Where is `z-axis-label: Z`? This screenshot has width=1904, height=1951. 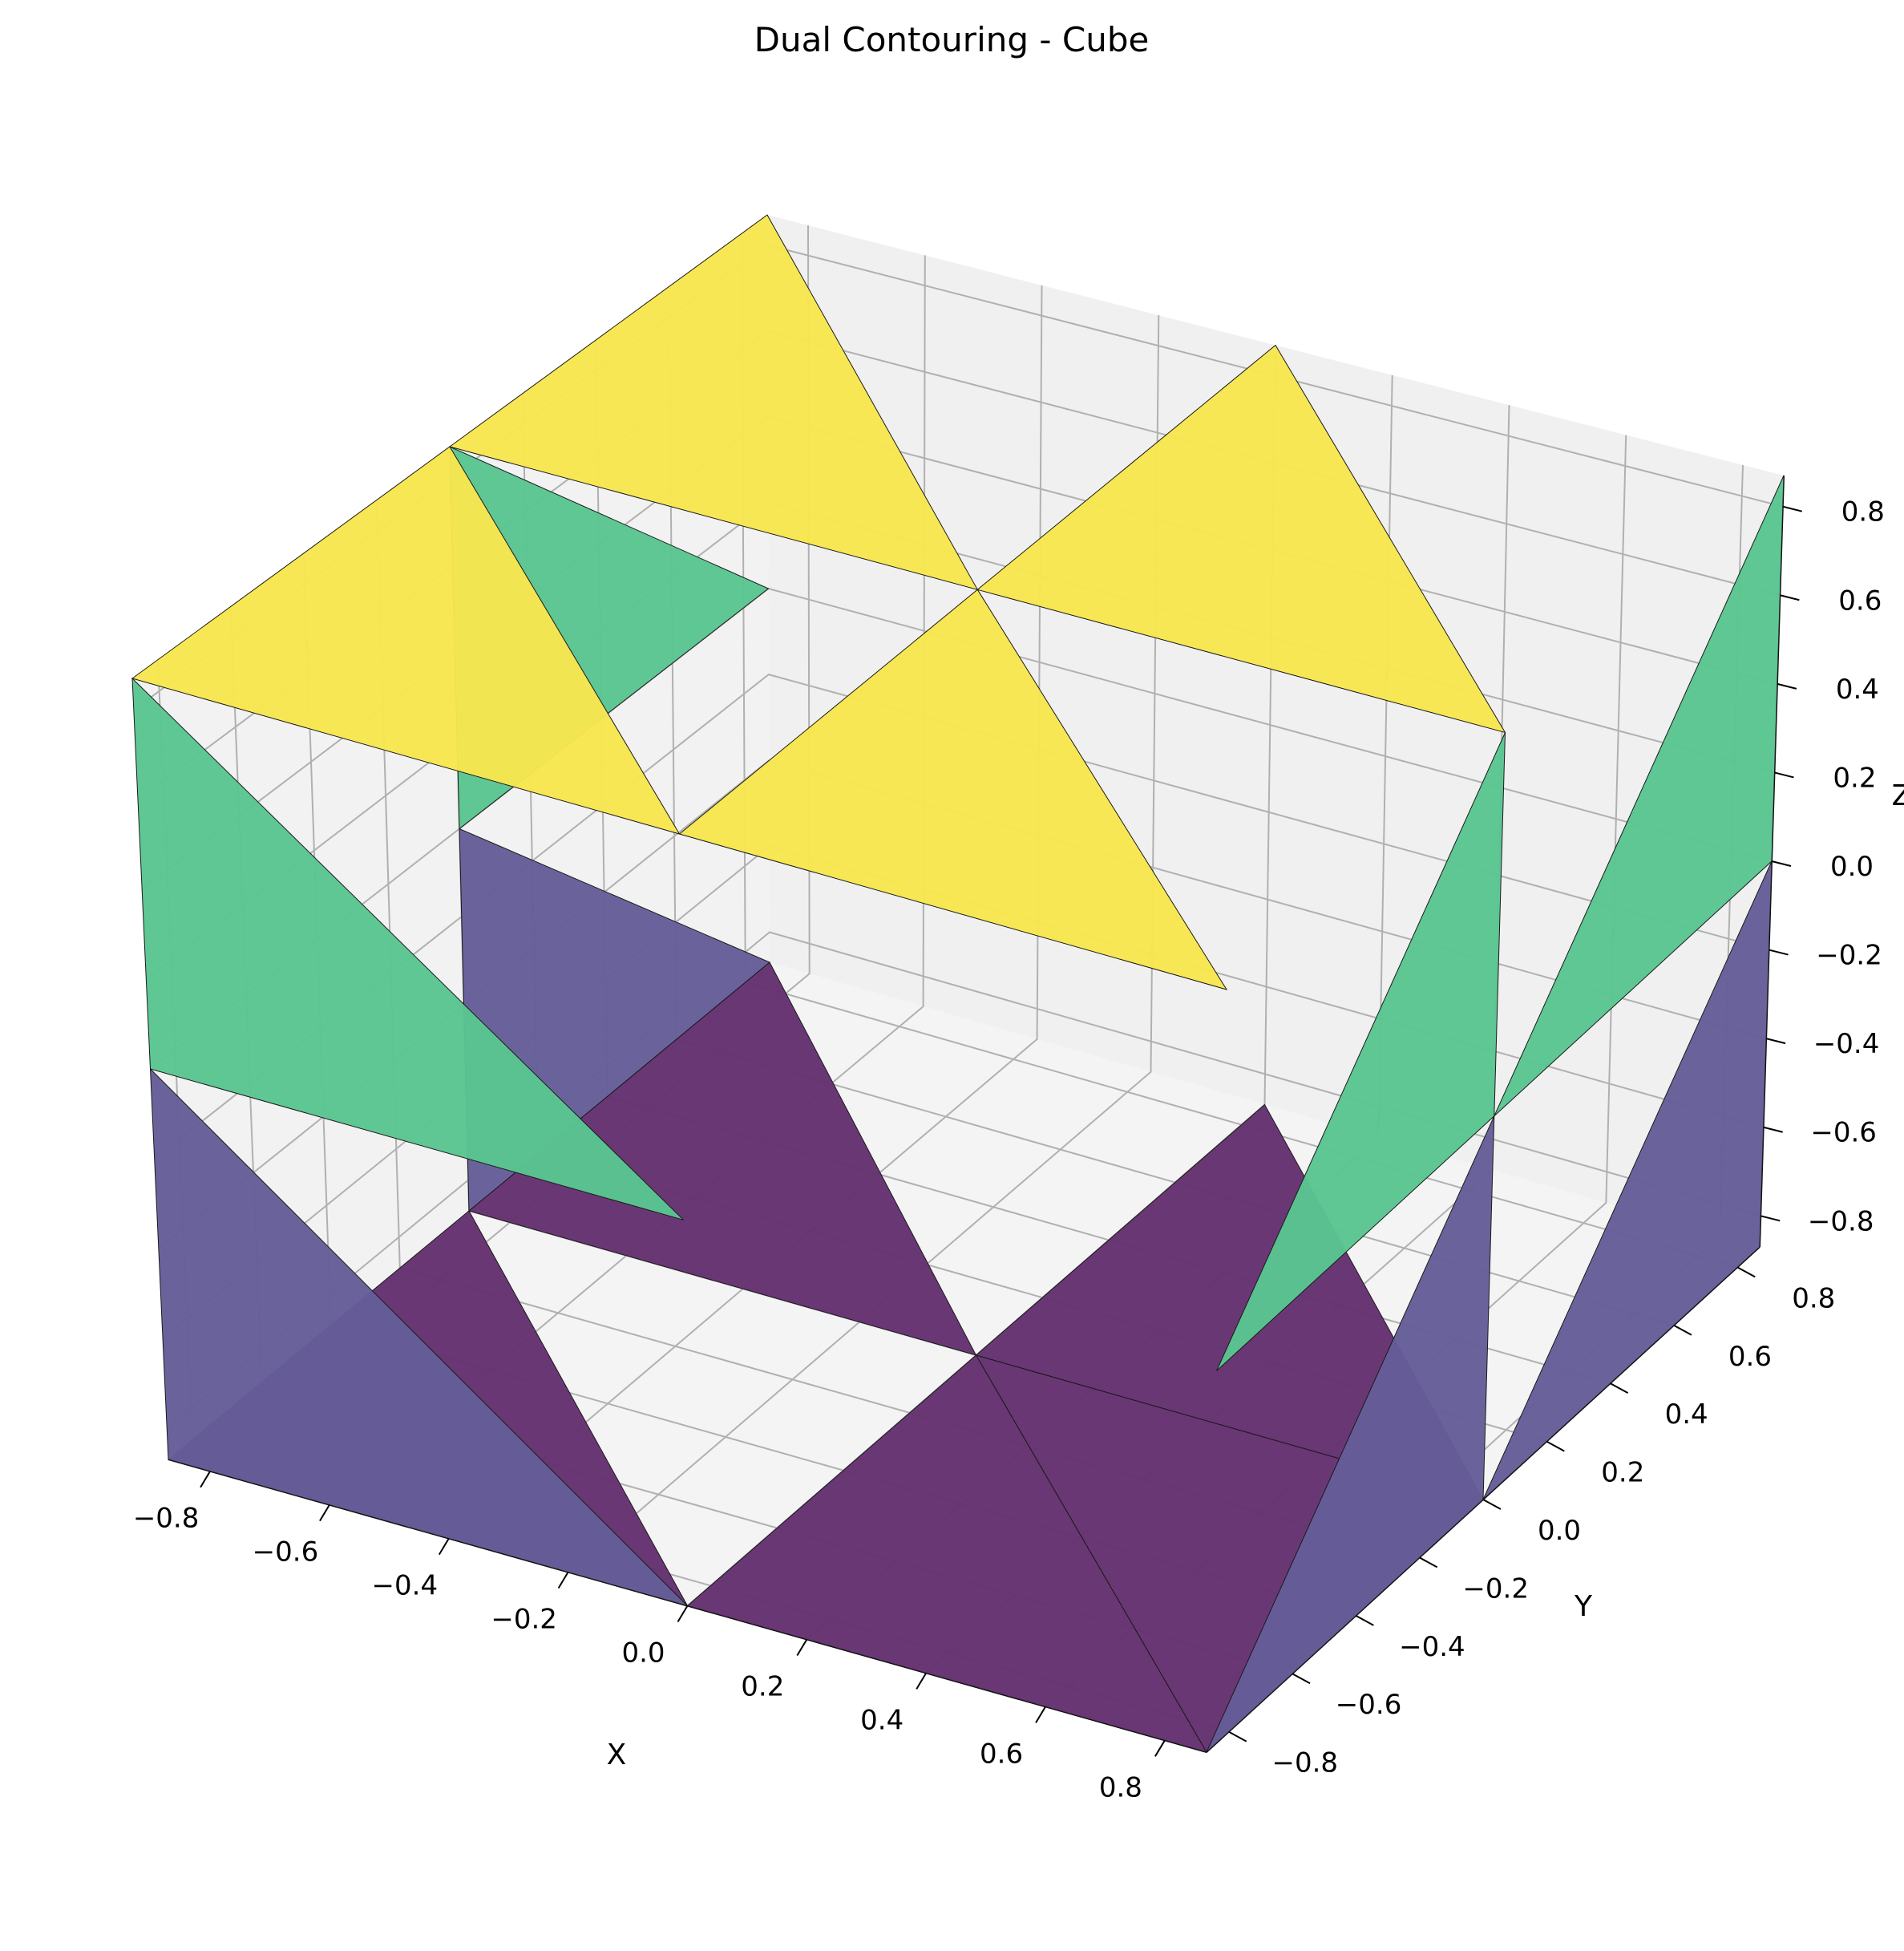 z-axis-label: Z is located at coordinates (1898, 795).